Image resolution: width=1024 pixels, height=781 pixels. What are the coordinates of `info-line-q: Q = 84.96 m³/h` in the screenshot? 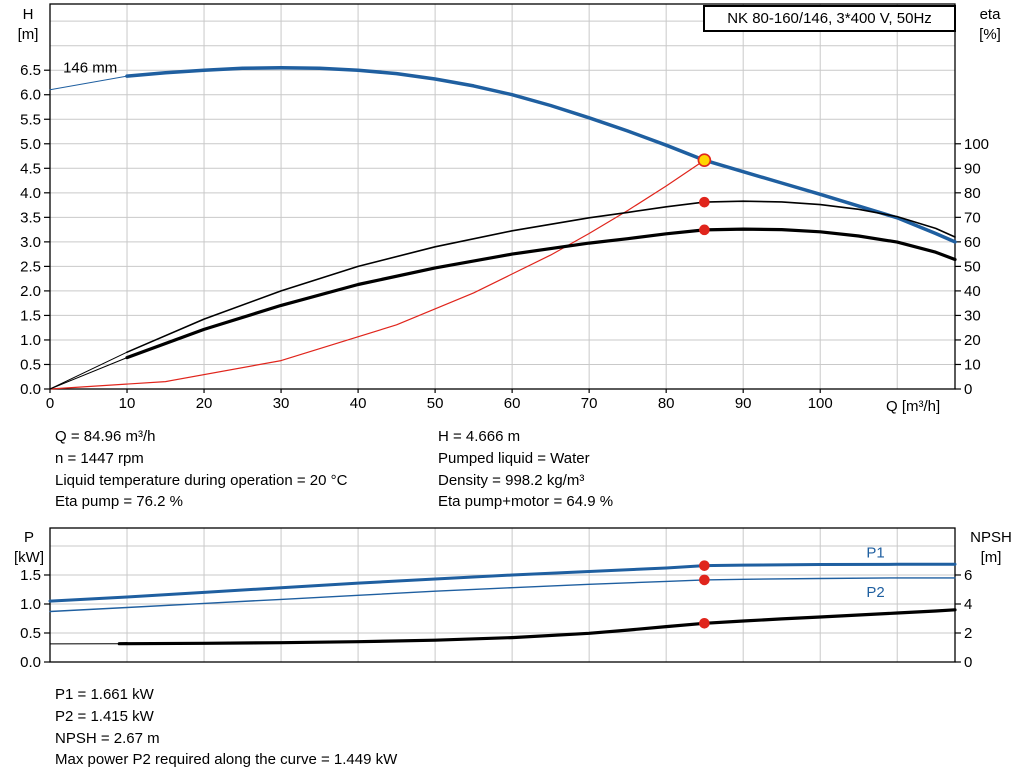 It's located at (105, 436).